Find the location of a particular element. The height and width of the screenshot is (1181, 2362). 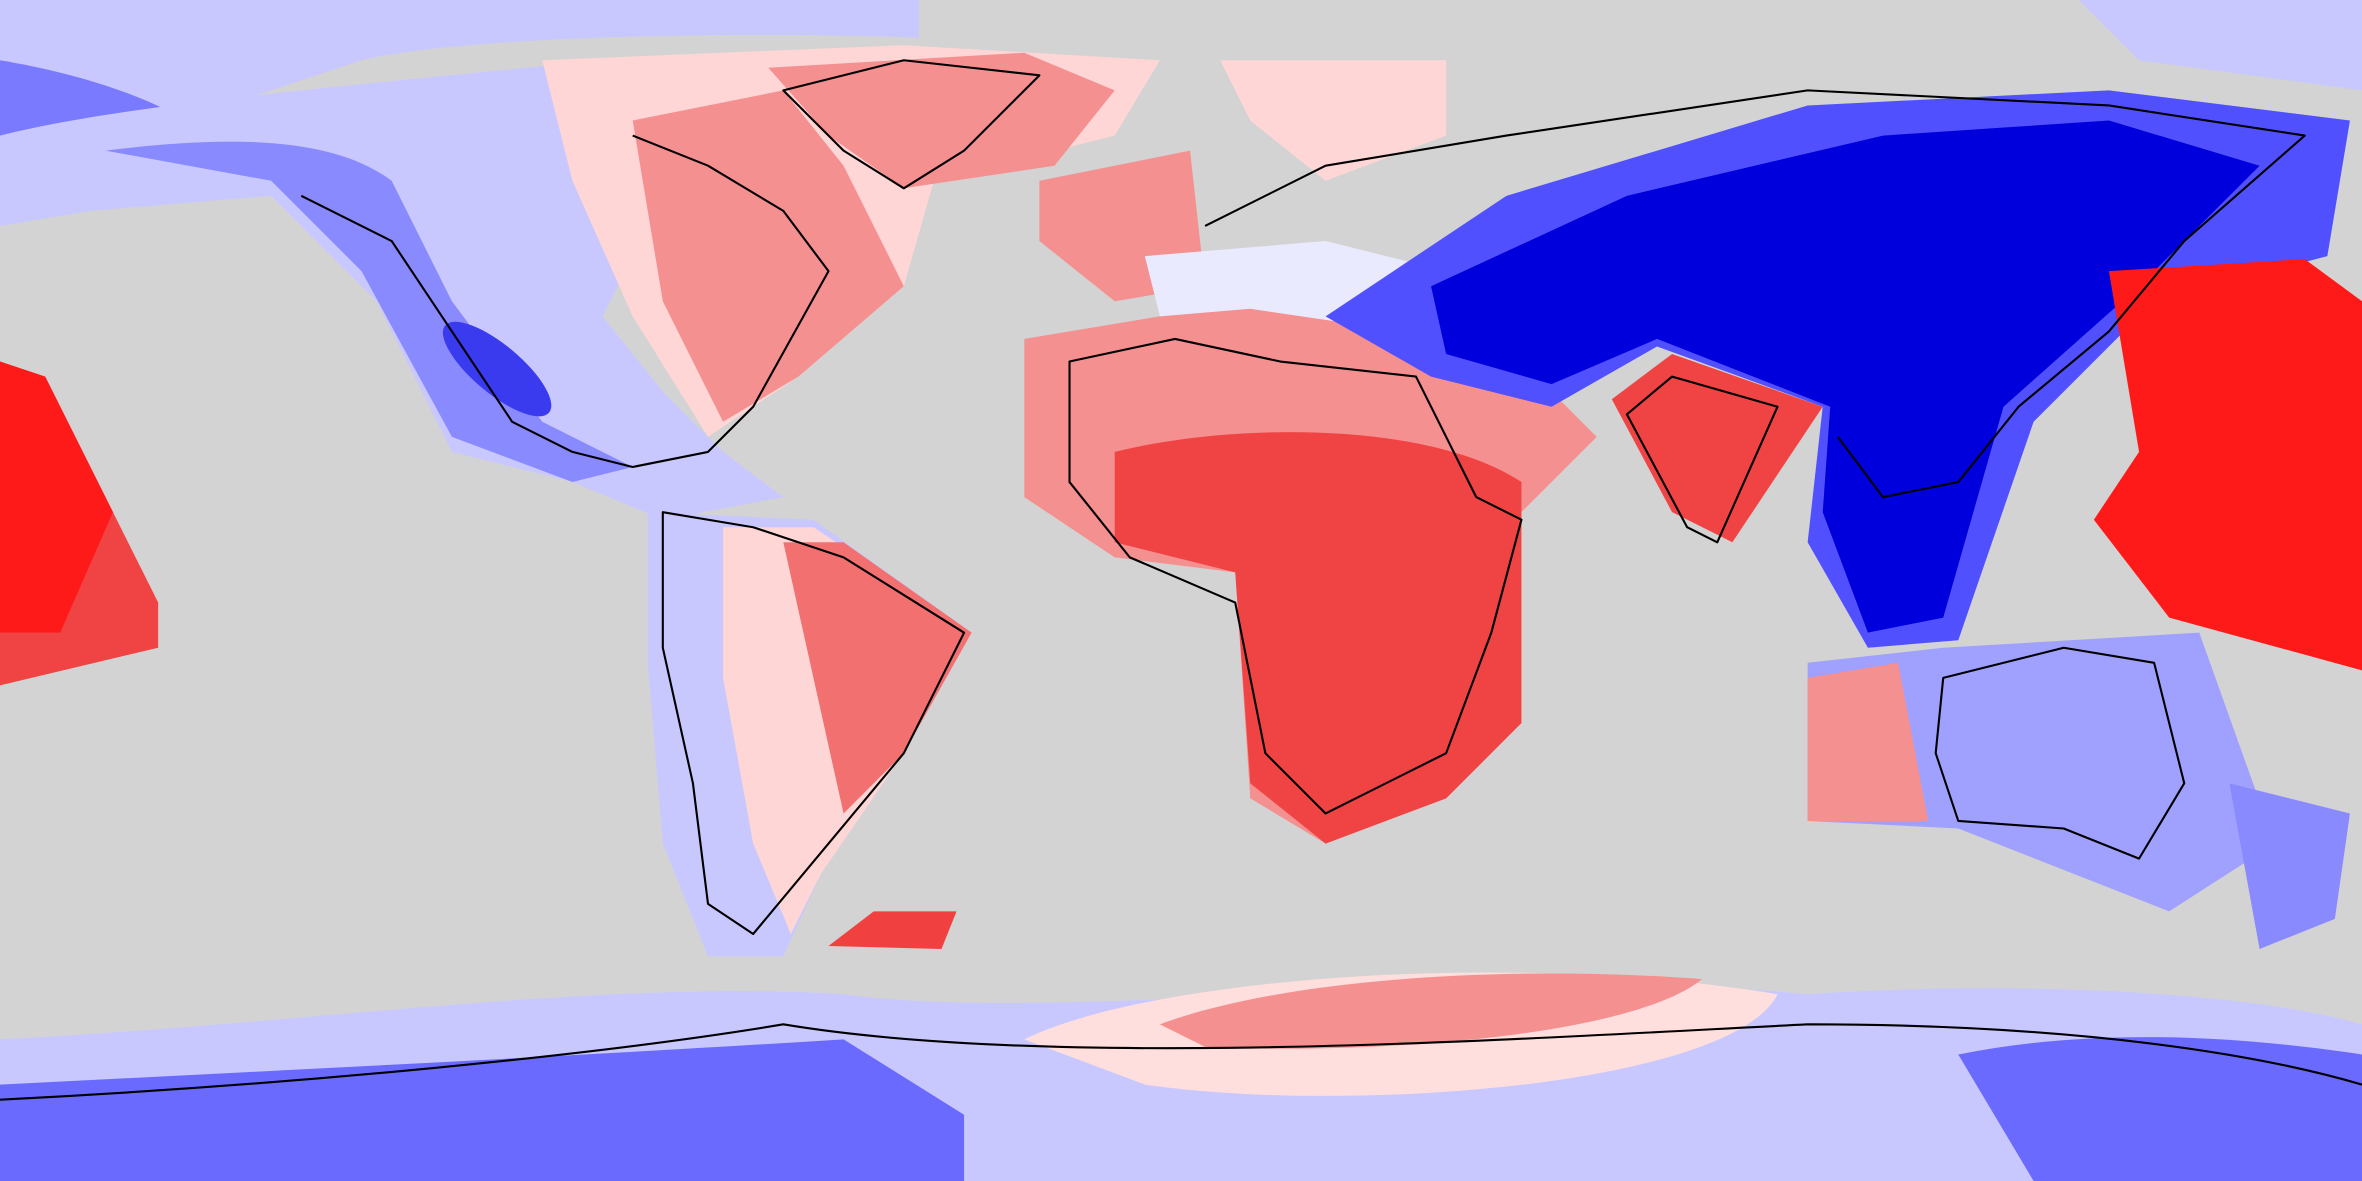

pacific-red is located at coordinates (2227, 465).